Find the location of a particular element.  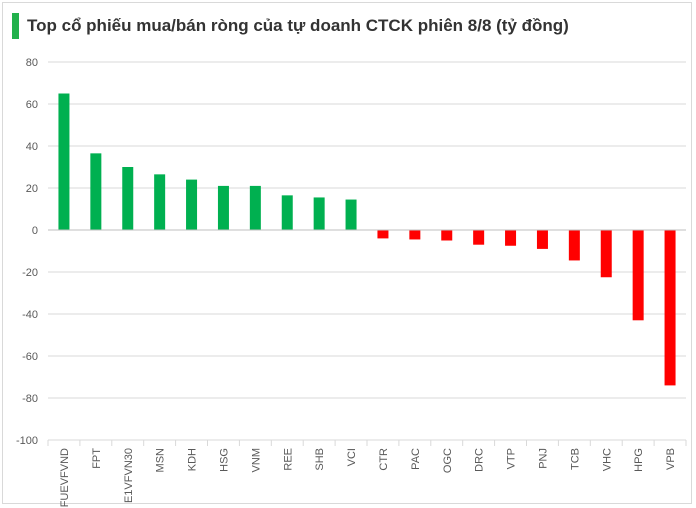

y-tick-label: 80 is located at coordinates (32, 63).